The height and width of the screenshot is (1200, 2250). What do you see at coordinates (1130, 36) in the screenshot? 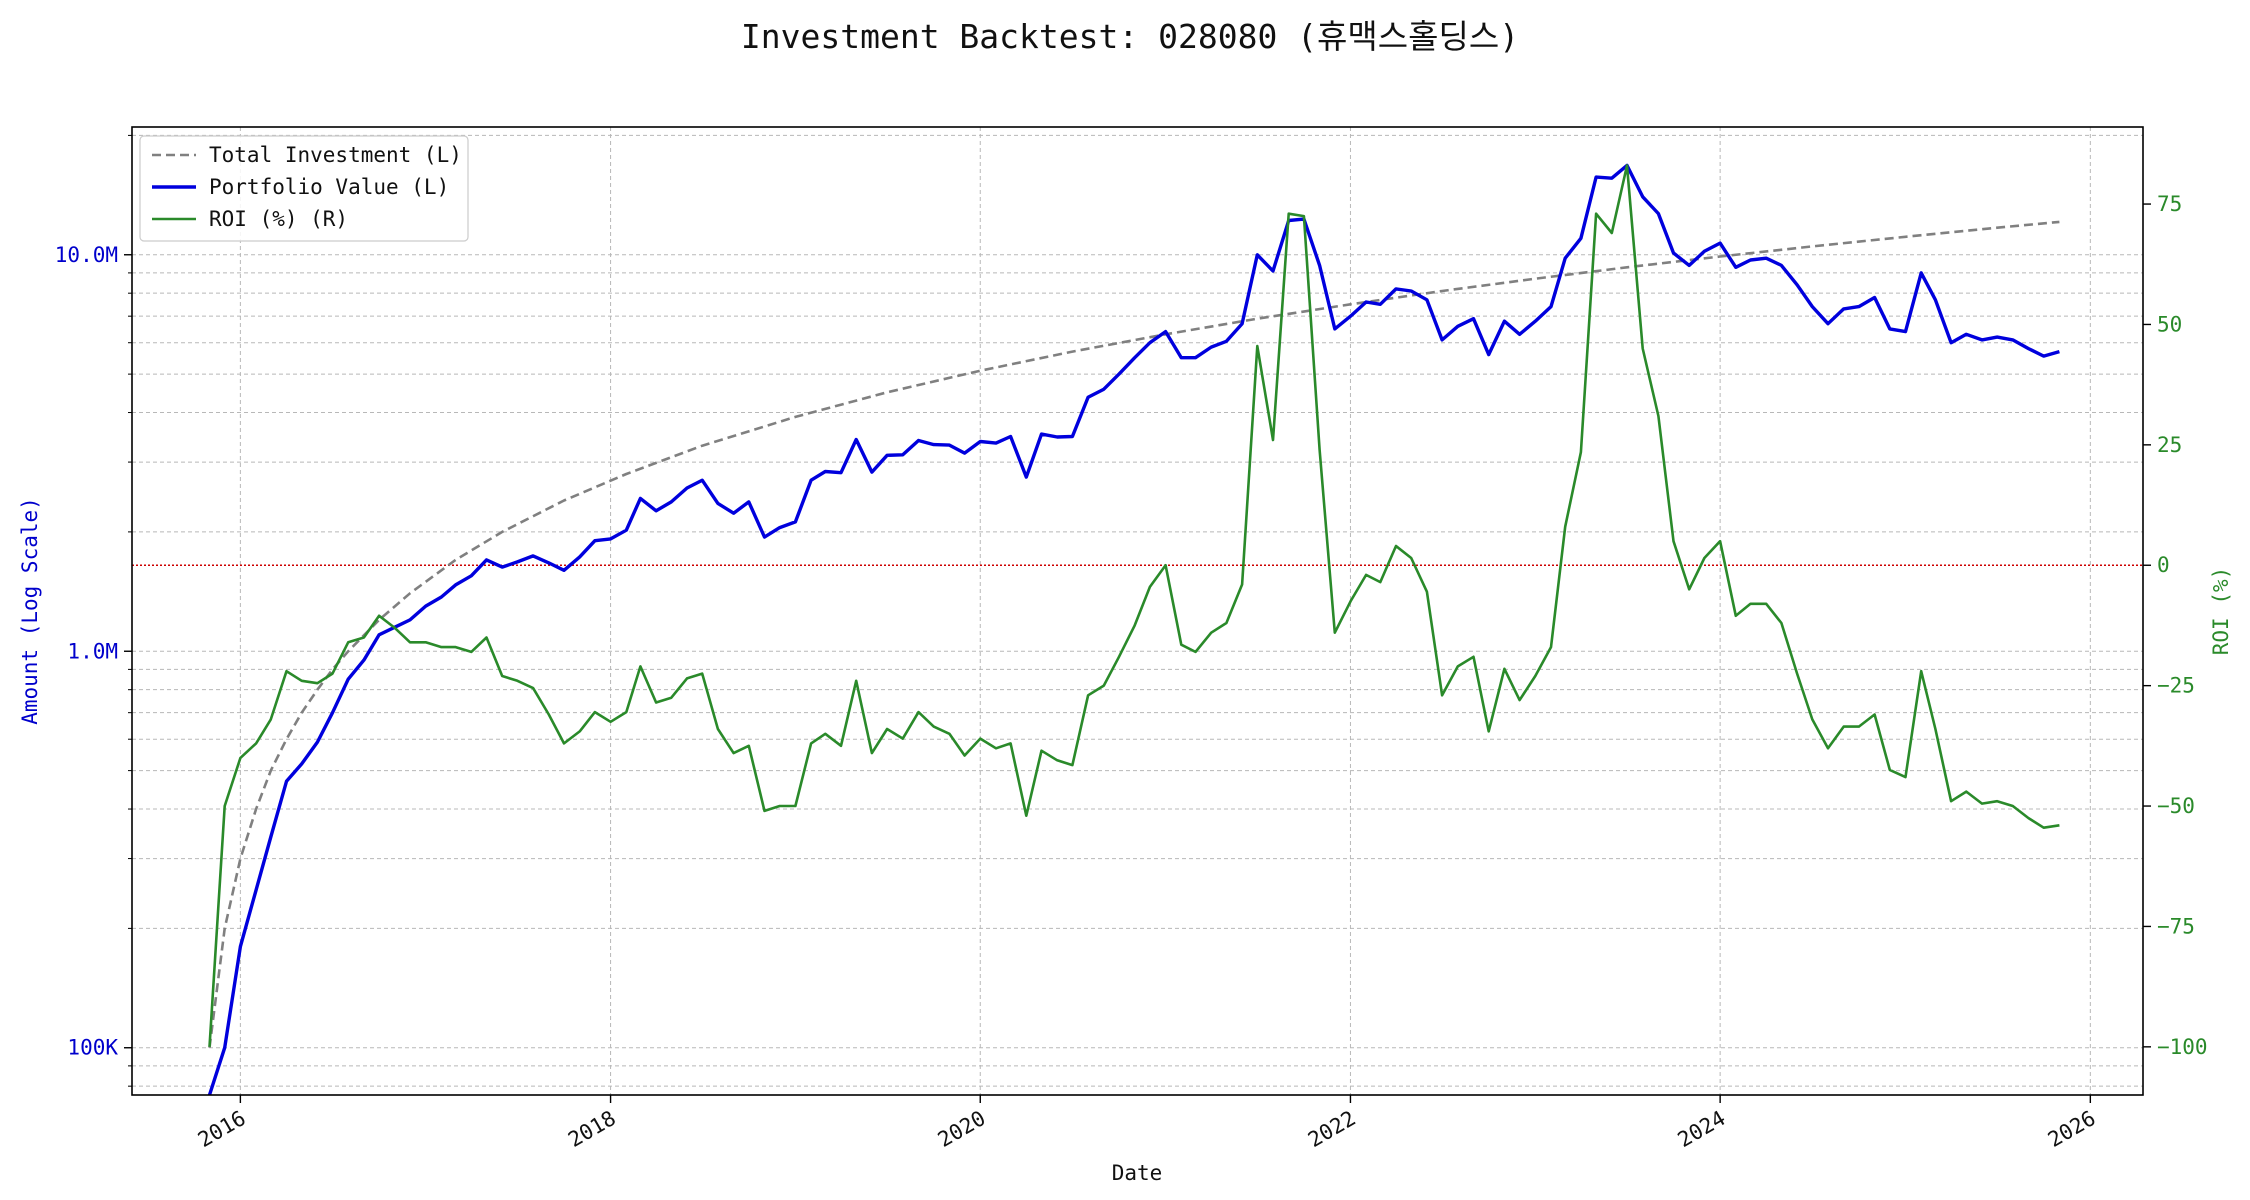
I see `chart-title: Investment Backtest: 028080 (휴맥스홀딩스)` at bounding box center [1130, 36].